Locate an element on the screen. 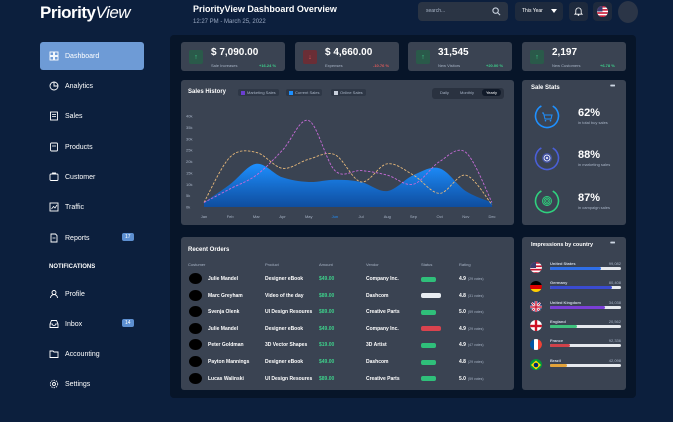  kpi-change: -10.76 % is located at coordinates (381, 65).